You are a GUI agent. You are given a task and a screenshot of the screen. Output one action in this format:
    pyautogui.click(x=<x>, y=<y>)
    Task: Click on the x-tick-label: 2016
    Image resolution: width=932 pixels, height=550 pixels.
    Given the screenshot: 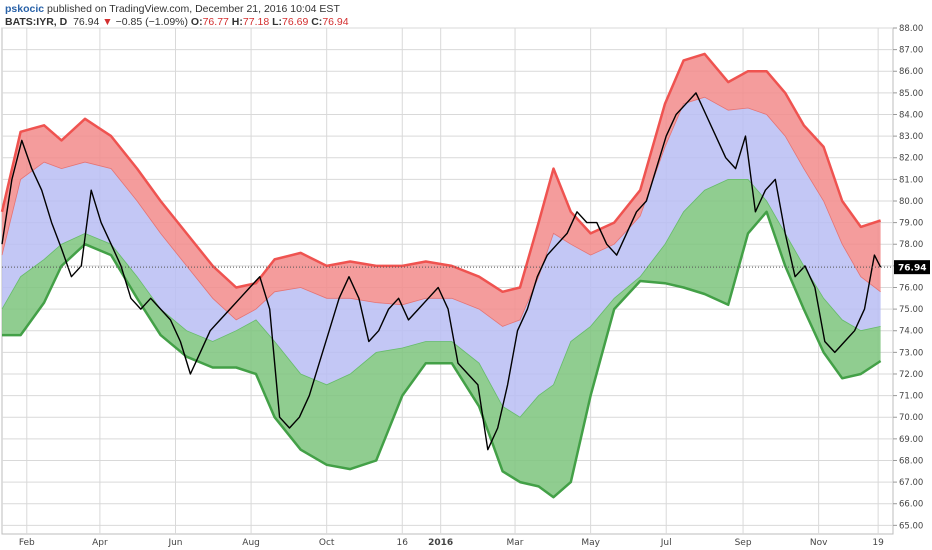 What is the action you would take?
    pyautogui.click(x=440, y=543)
    